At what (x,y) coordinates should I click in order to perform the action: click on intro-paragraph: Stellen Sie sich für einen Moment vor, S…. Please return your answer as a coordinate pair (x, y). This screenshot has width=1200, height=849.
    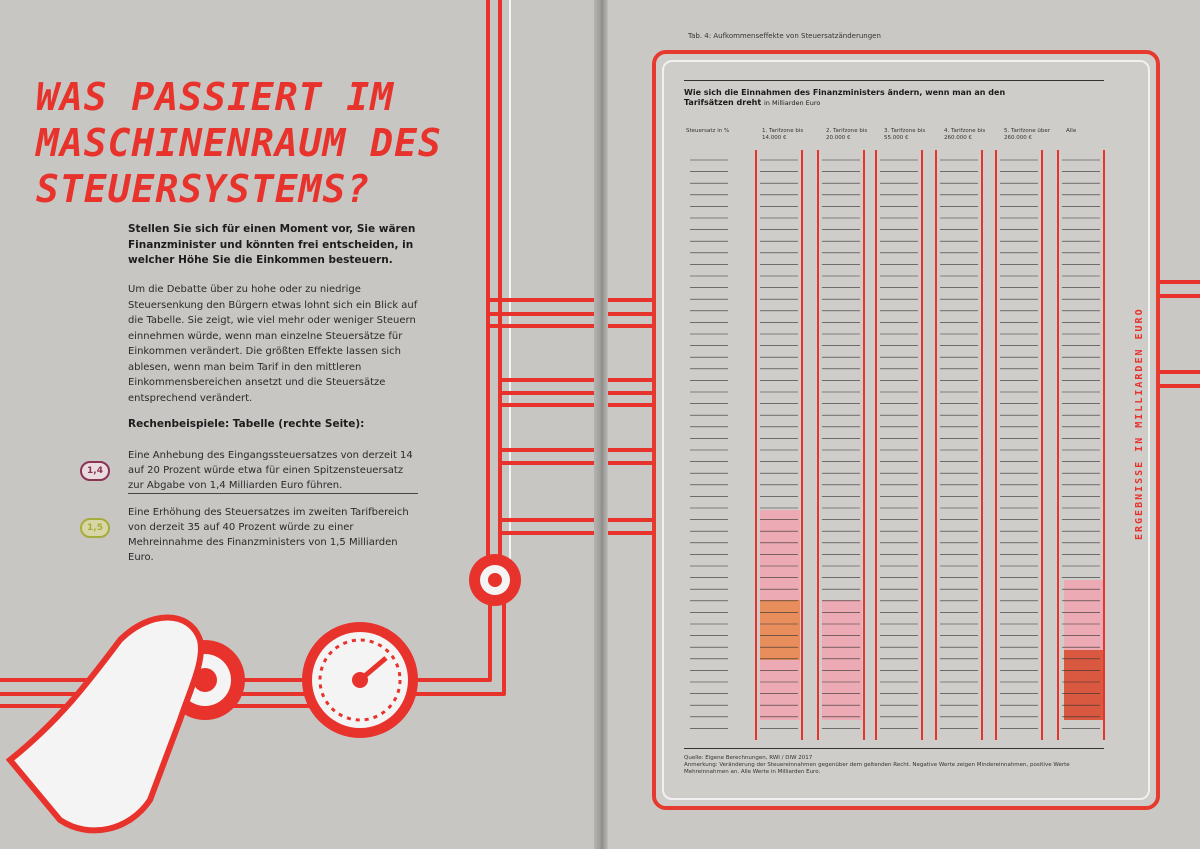
    Looking at the image, I should click on (272, 244).